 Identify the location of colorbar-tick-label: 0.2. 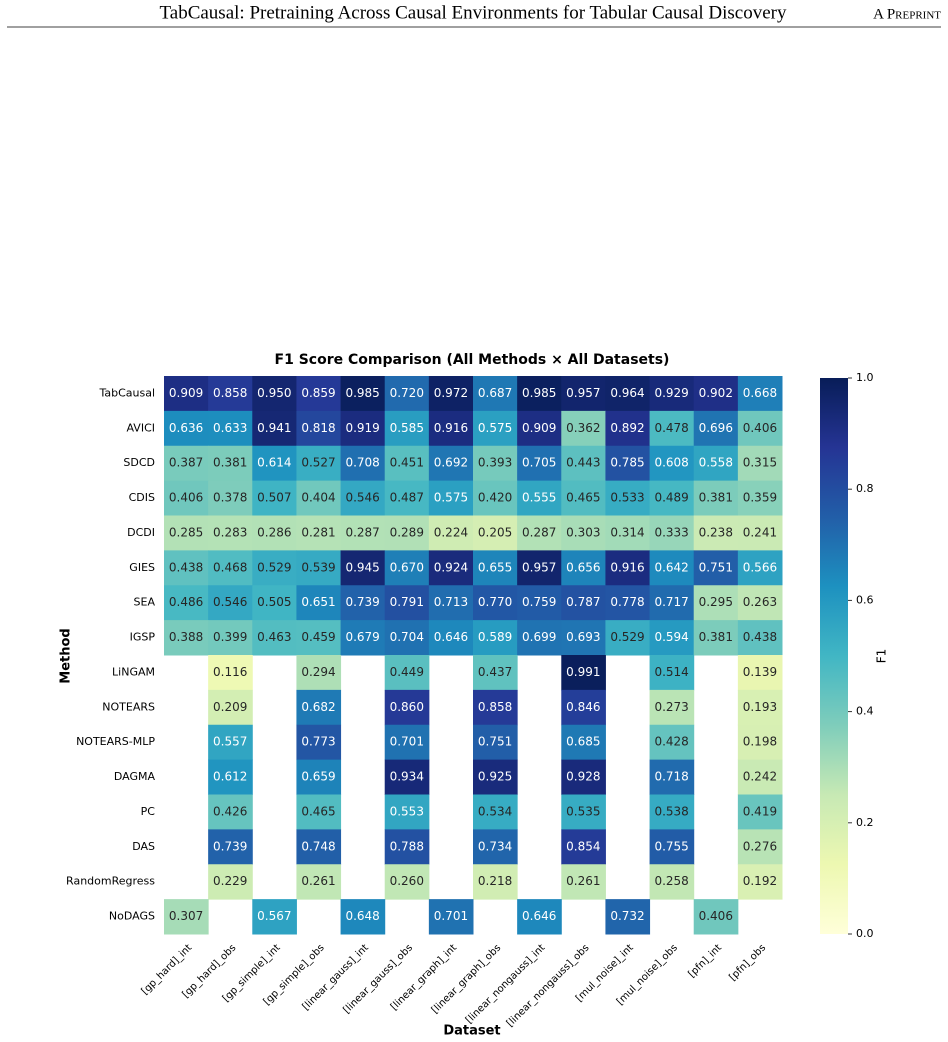
(865, 822).